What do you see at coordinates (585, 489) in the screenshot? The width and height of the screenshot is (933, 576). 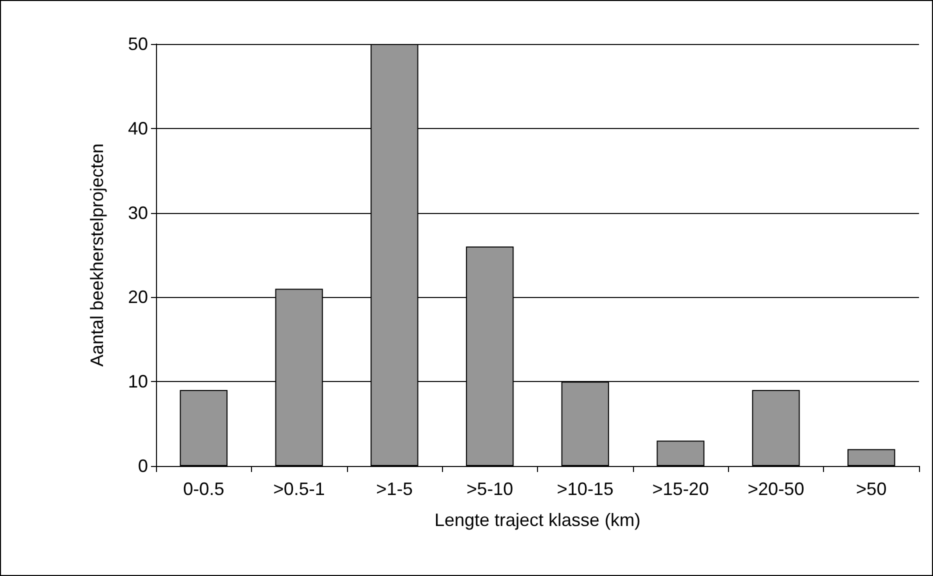 I see `x-tick-label: >10-15` at bounding box center [585, 489].